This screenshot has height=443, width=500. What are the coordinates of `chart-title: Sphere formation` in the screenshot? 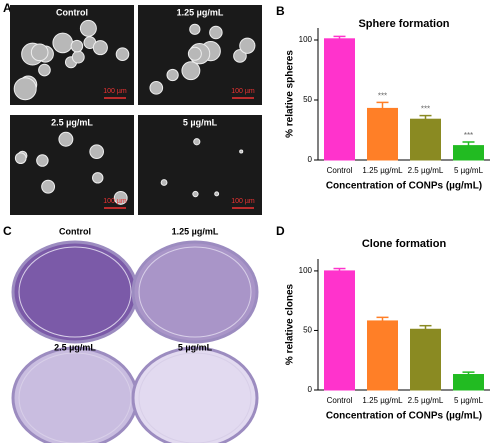 It's located at (403, 24).